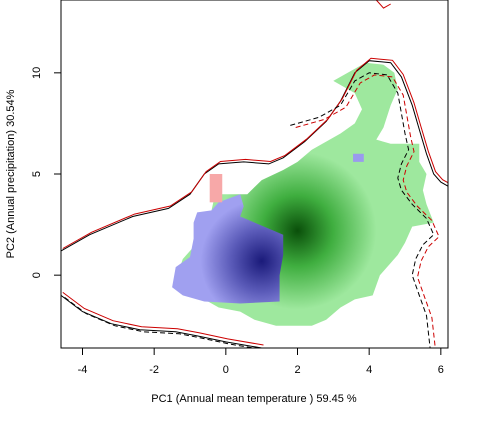 The height and width of the screenshot is (422, 480). What do you see at coordinates (358, 157) in the screenshot?
I see `species1-speck` at bounding box center [358, 157].